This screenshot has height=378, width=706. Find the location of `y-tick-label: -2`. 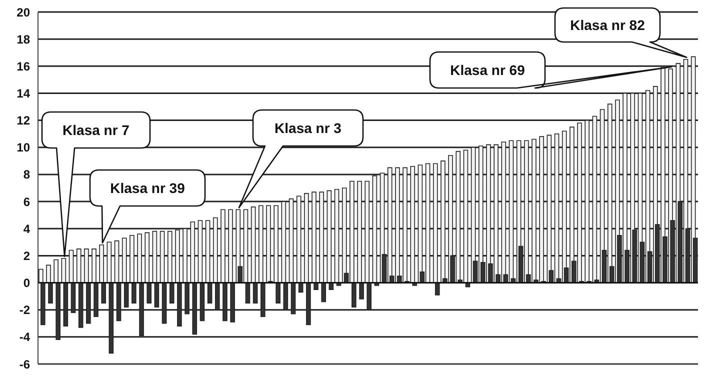

y-tick-label: -2 is located at coordinates (24, 310).